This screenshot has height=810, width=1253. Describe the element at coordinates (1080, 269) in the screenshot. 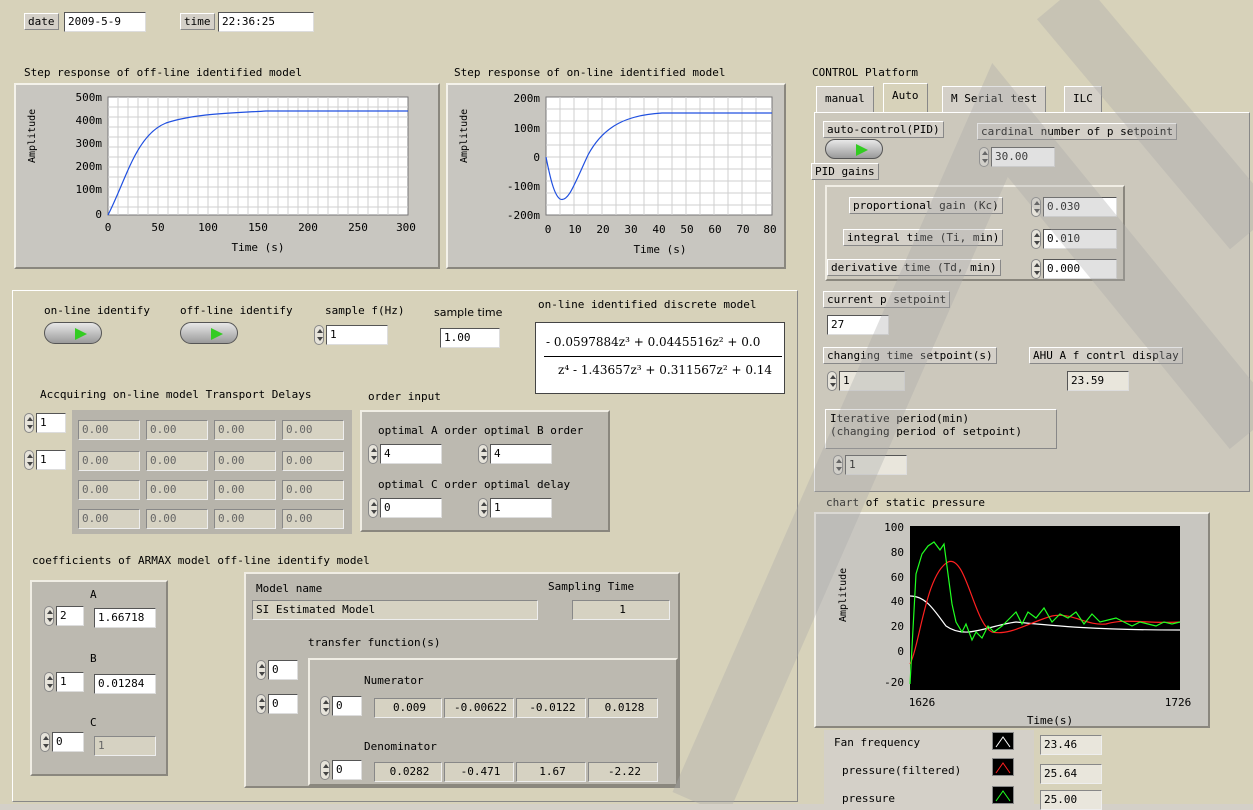

I see `td-field: 0.000` at that location.